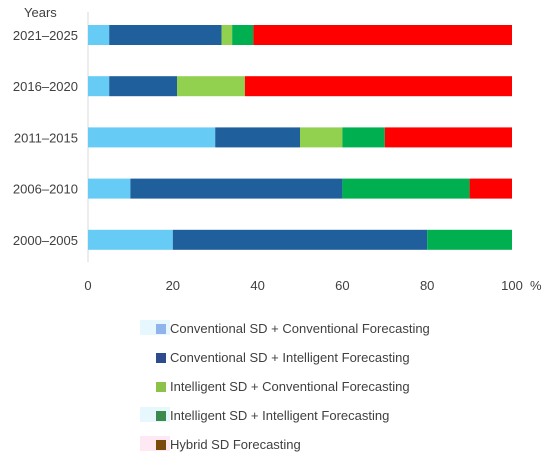 The width and height of the screenshot is (550, 459). Describe the element at coordinates (45, 86) in the screenshot. I see `category-label: 2016–2020` at that location.